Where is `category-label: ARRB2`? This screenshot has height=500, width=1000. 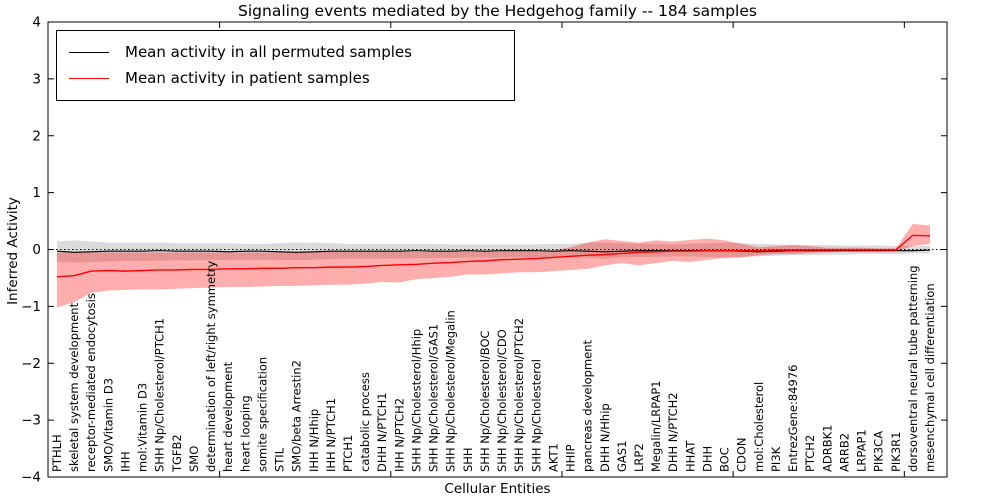
category-label: ARRB2 is located at coordinates (844, 452).